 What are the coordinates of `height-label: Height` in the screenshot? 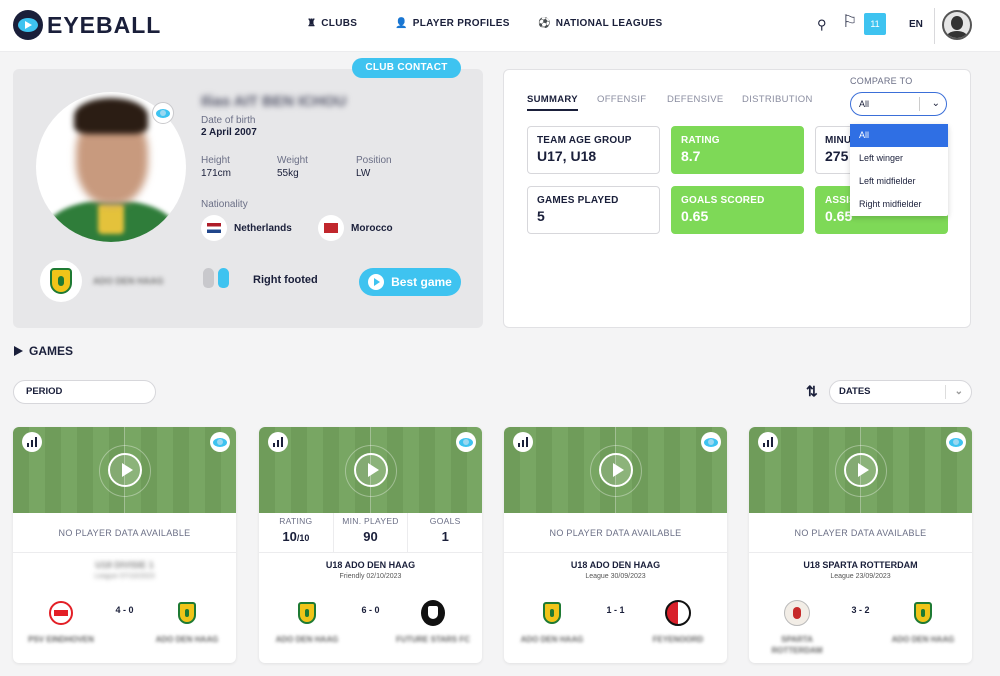 It's located at (215, 160).